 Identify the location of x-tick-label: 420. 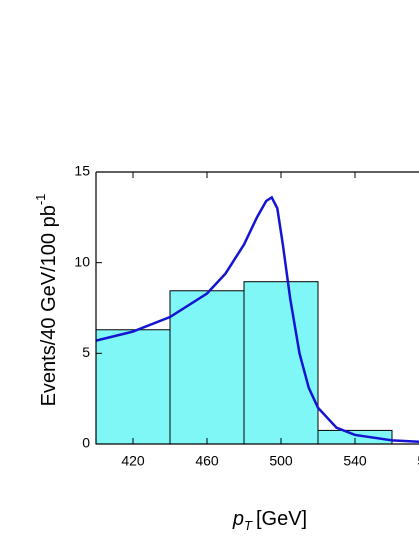
(133, 461).